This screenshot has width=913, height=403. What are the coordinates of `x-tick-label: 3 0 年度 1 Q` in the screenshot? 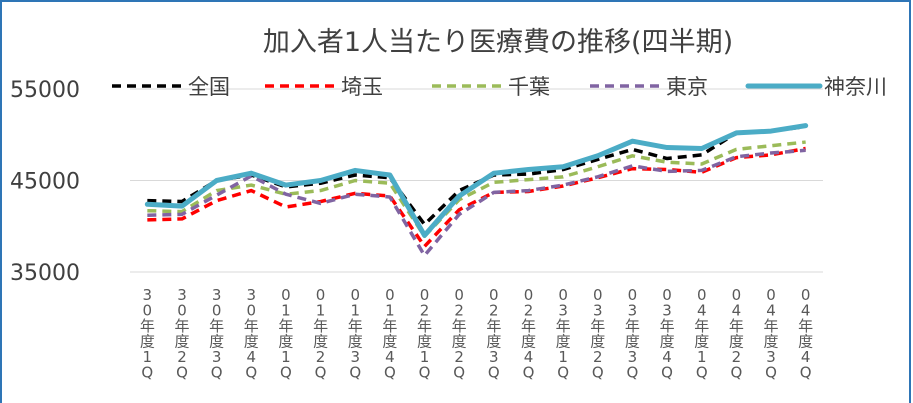 It's located at (147, 334).